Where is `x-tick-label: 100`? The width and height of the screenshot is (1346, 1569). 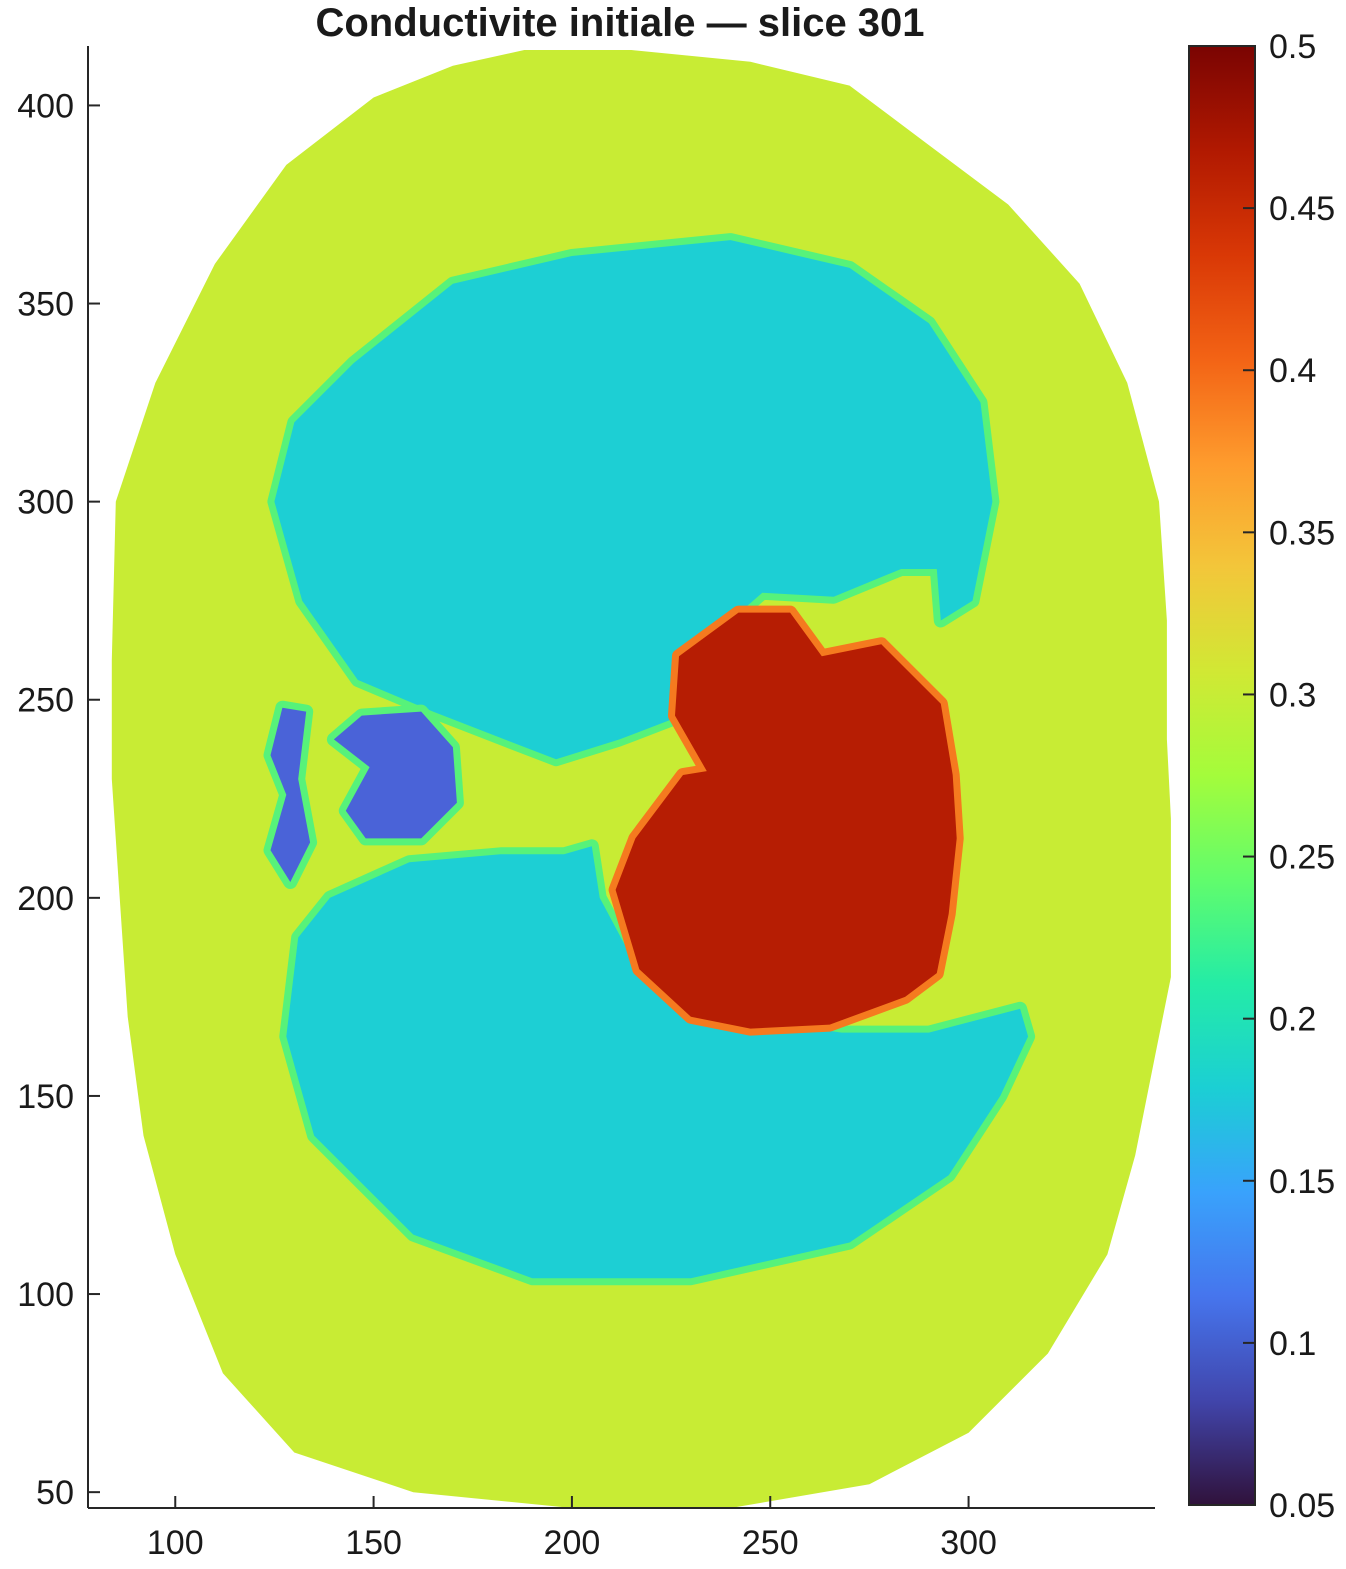 x-tick-label: 100 is located at coordinates (175, 1543).